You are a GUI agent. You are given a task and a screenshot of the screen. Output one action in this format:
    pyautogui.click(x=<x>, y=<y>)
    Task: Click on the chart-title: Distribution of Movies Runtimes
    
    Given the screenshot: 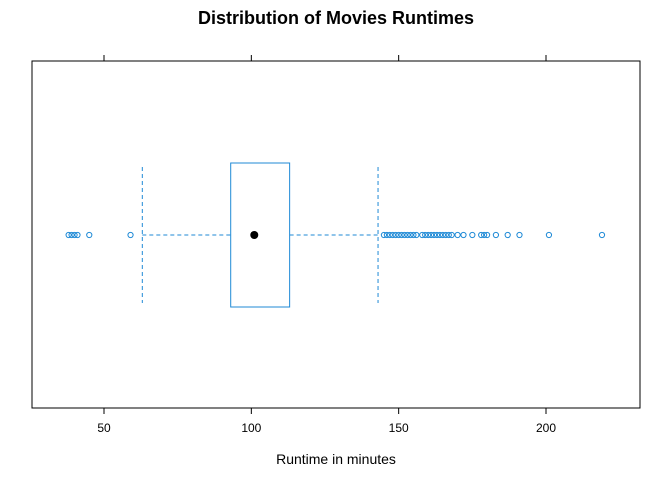 What is the action you would take?
    pyautogui.click(x=336, y=18)
    